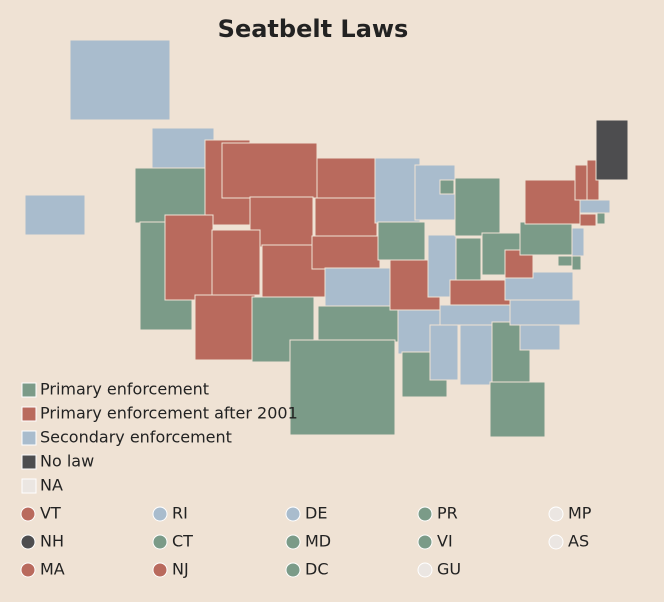  I want to click on legend-label: Secondary enforcement, so click(136, 437).